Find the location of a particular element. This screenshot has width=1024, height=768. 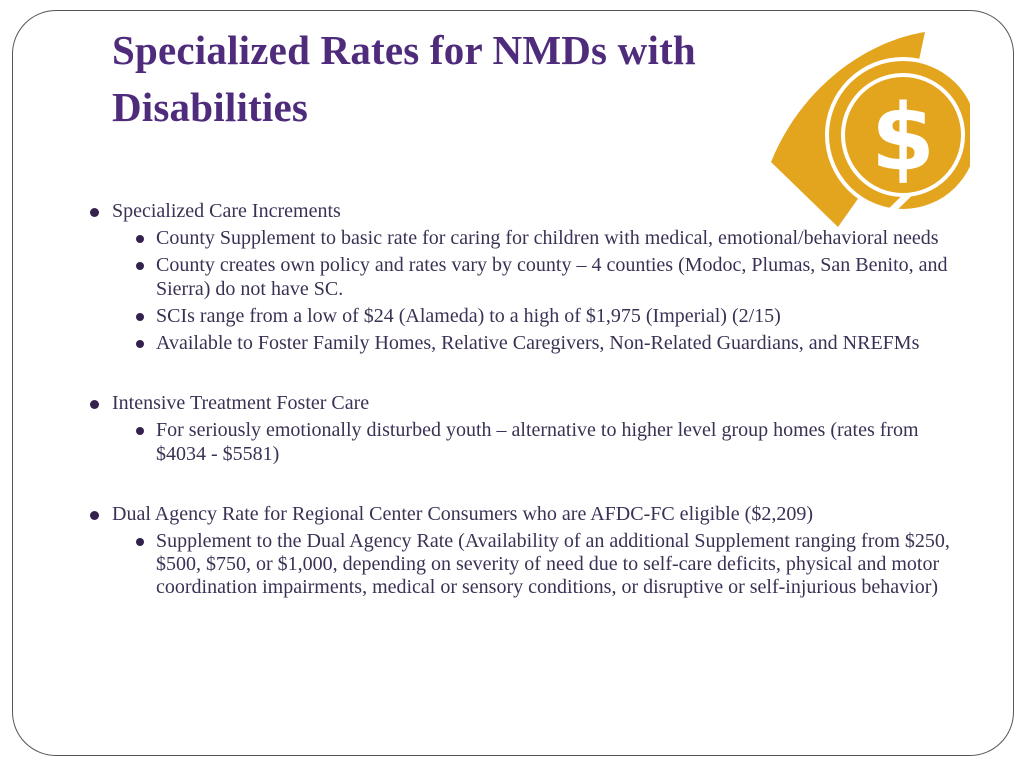

dollar-symbol: $ is located at coordinates (903, 138).